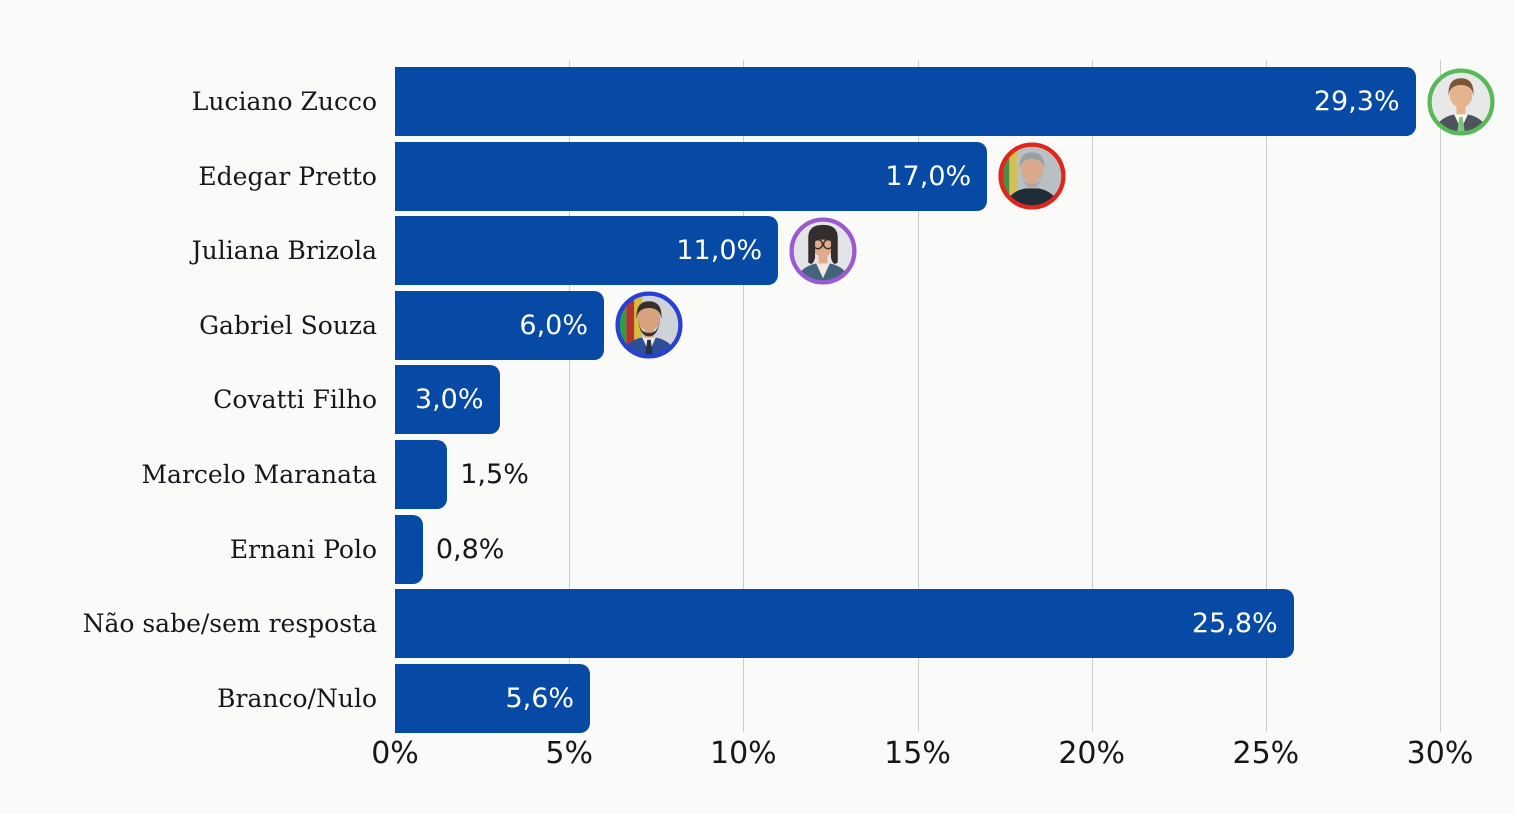 This screenshot has height=814, width=1515. Describe the element at coordinates (905, 101) in the screenshot. I see `bar: 29,3%` at that location.